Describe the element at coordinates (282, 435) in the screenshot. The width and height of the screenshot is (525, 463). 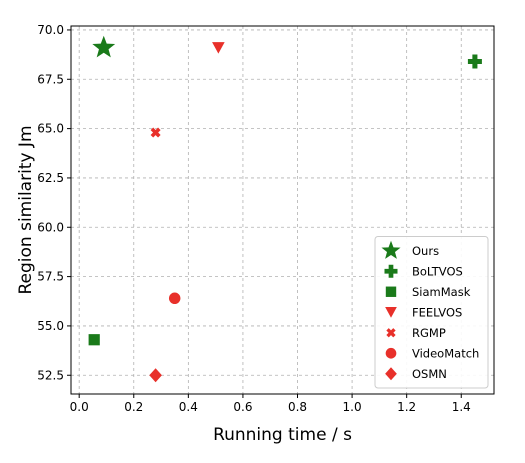
I see `x-axis-label: Running time / s` at that location.